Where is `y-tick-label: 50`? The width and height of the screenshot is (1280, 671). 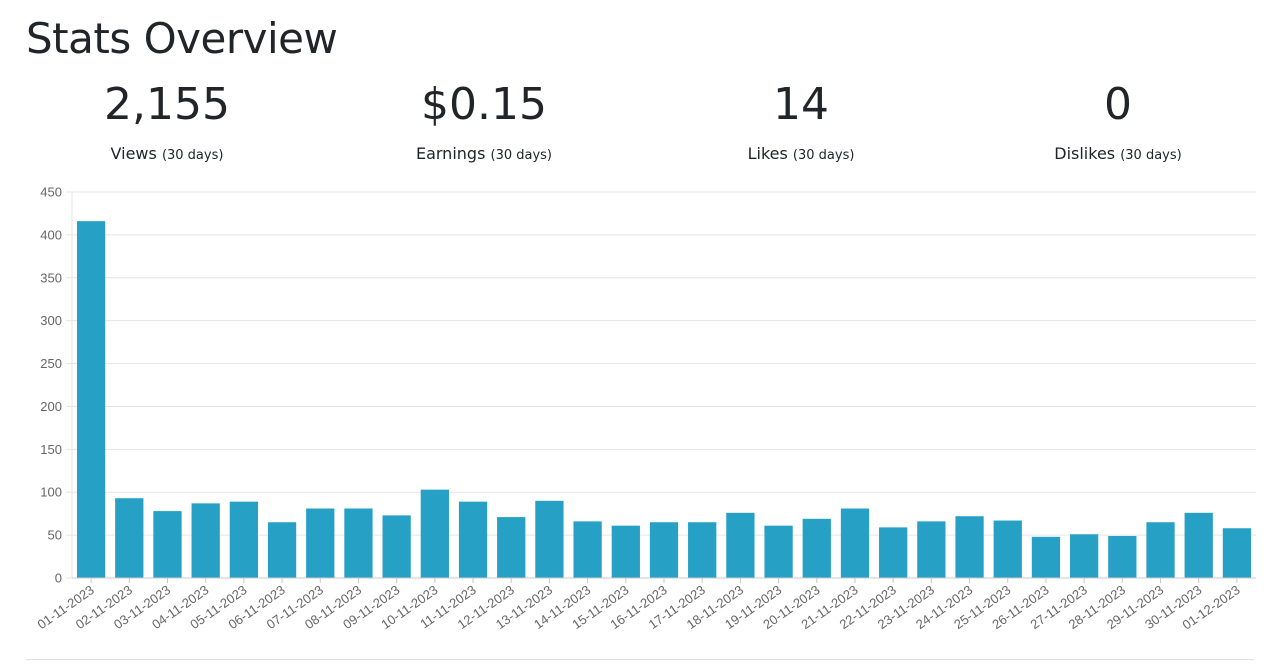 y-tick-label: 50 is located at coordinates (55, 535).